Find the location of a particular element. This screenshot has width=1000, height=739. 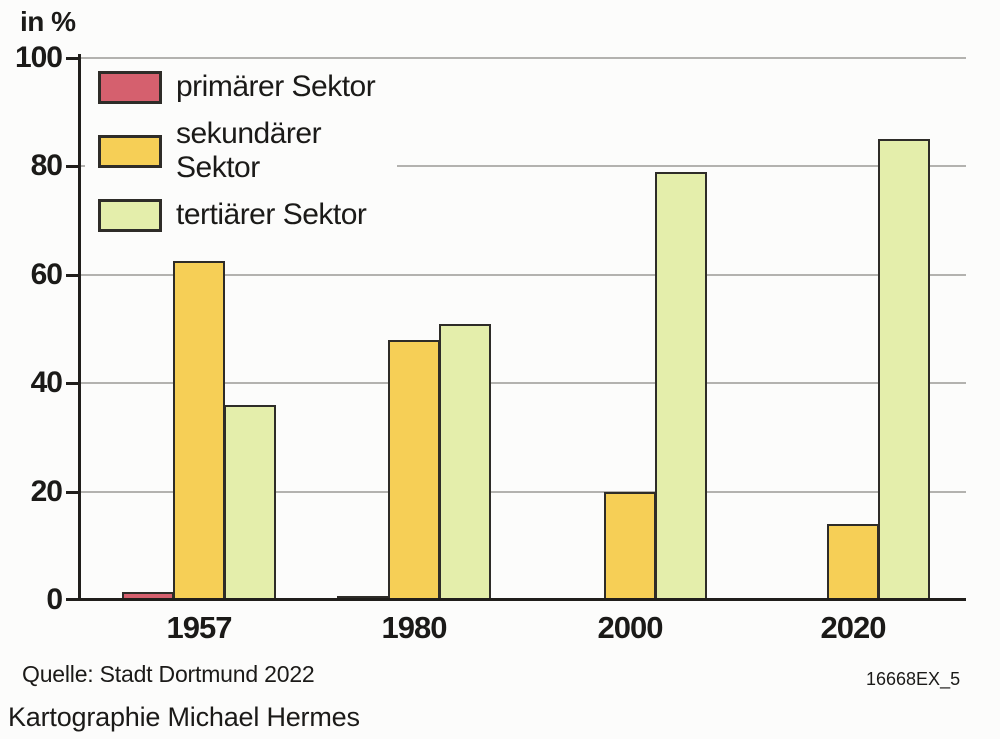

source-note: Quelle: Stadt Dortmund 2022 is located at coordinates (168, 674).